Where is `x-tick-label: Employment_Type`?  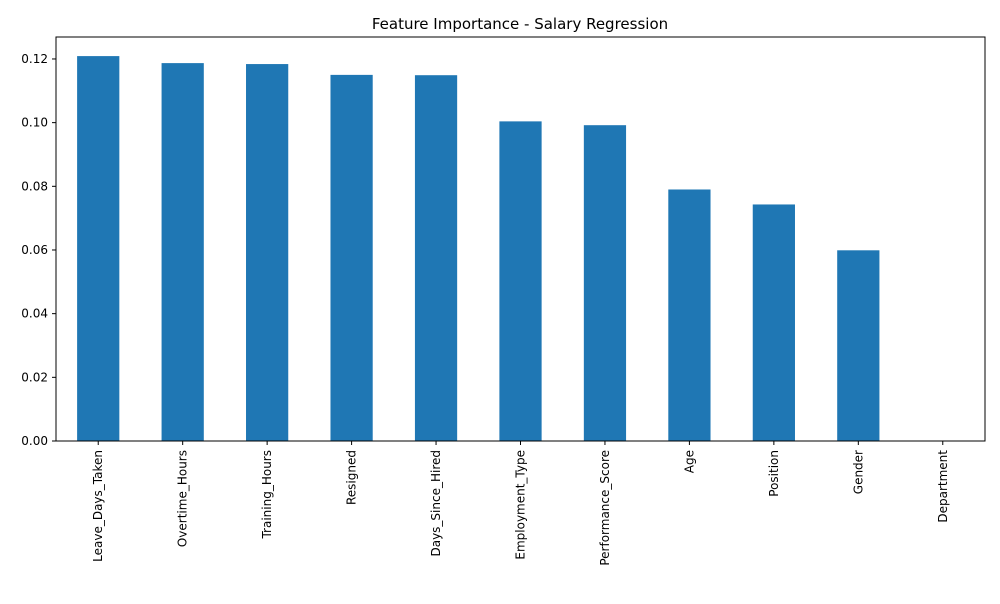 x-tick-label: Employment_Type is located at coordinates (521, 505).